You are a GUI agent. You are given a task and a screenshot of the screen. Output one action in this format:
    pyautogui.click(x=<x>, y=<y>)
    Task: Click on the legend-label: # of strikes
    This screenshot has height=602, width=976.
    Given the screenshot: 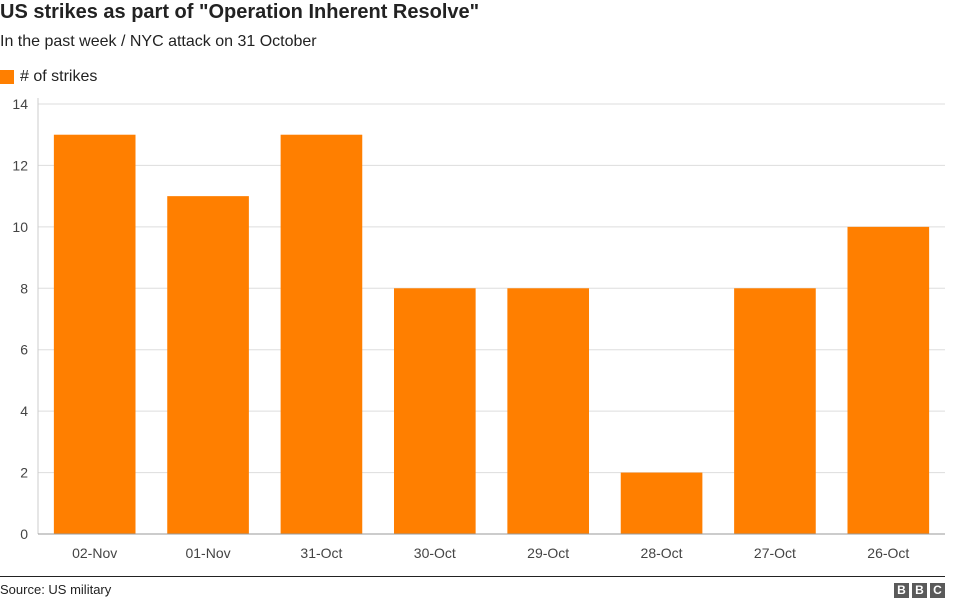 What is the action you would take?
    pyautogui.click(x=59, y=76)
    